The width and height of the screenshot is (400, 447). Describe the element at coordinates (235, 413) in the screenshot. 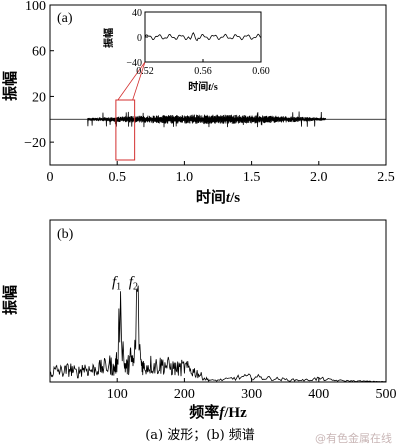

I see `panel-b-x-title-unit: /Hz` at that location.